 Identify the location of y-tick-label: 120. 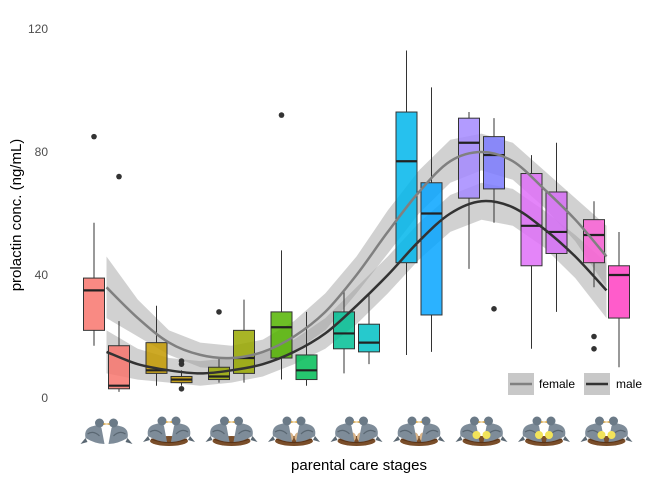
(38, 29).